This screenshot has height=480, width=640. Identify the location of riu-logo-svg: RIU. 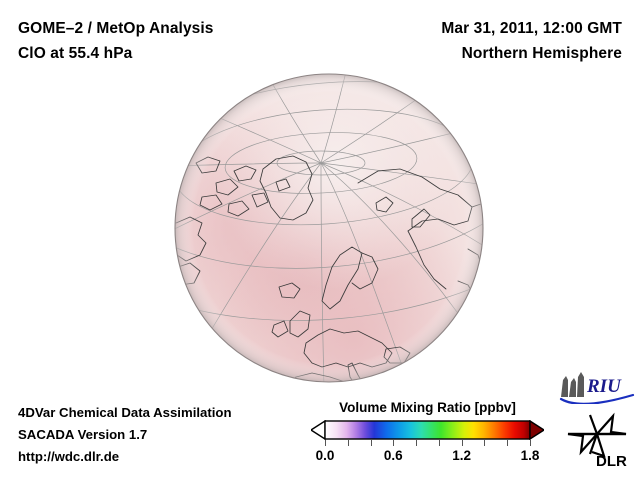
(597, 389).